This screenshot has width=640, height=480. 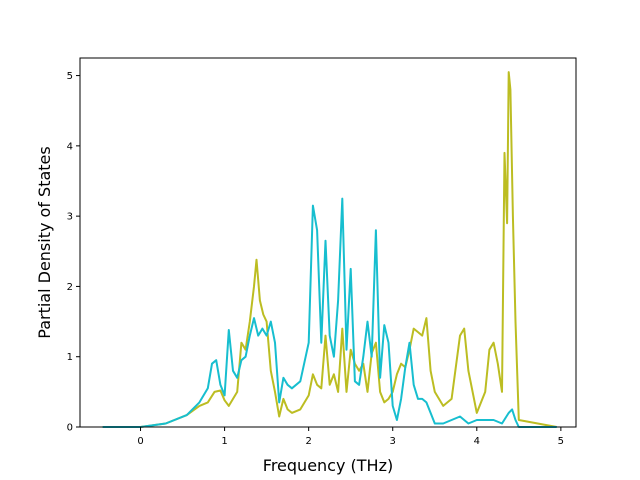 I want to click on y-tick-label: 1, so click(x=70, y=357).